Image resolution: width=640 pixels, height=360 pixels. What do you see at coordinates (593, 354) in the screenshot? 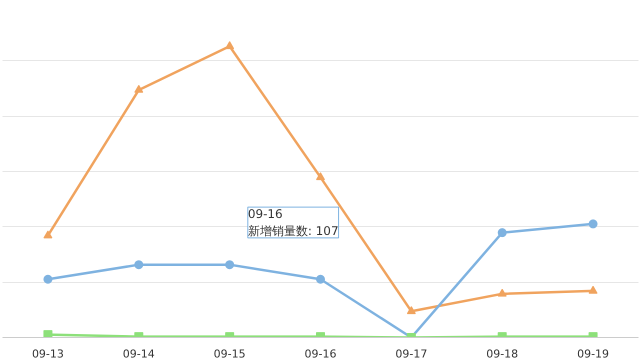
I see `x-tick-label: 09-19` at bounding box center [593, 354].